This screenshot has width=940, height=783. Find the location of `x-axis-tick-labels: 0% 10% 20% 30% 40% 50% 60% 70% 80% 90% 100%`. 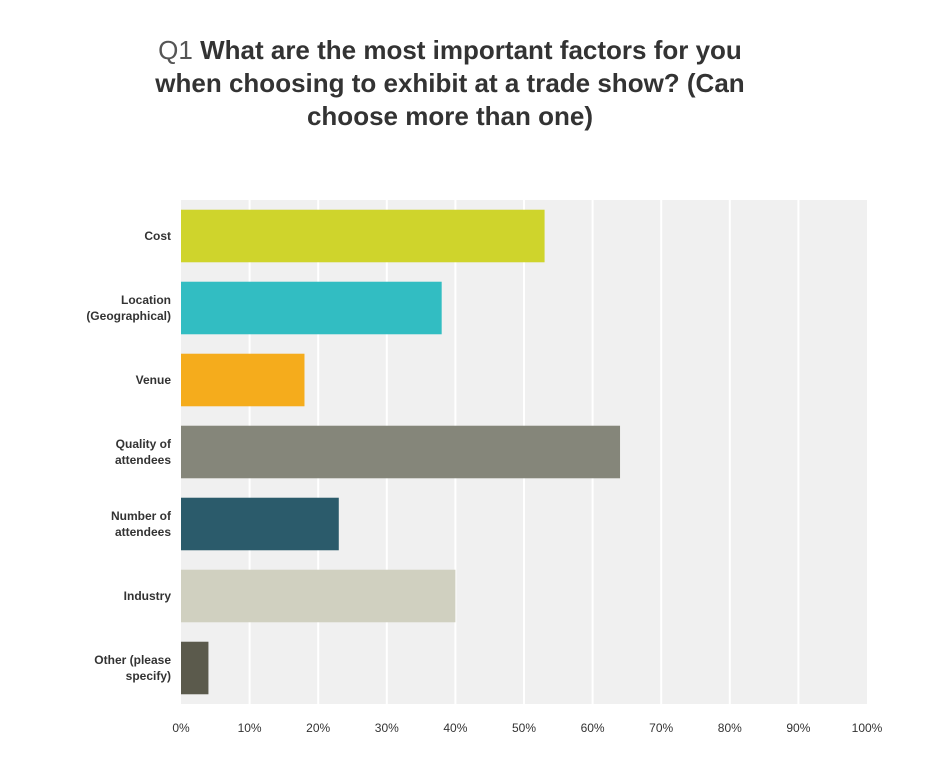

x-axis-tick-labels: 0% 10% 20% 30% 40% 50% 60% 70% 80% 90% 100% is located at coordinates (527, 728).